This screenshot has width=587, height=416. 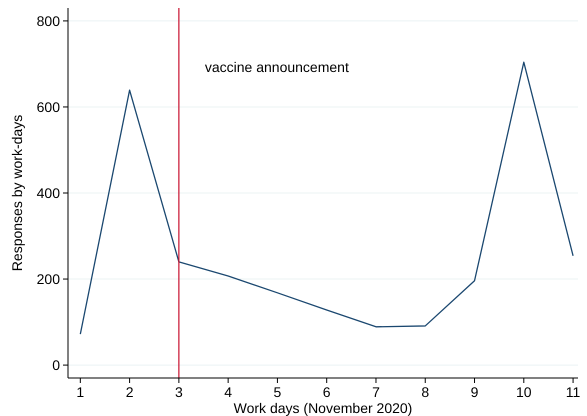 I want to click on y-tick-label: 600, so click(x=48, y=106).